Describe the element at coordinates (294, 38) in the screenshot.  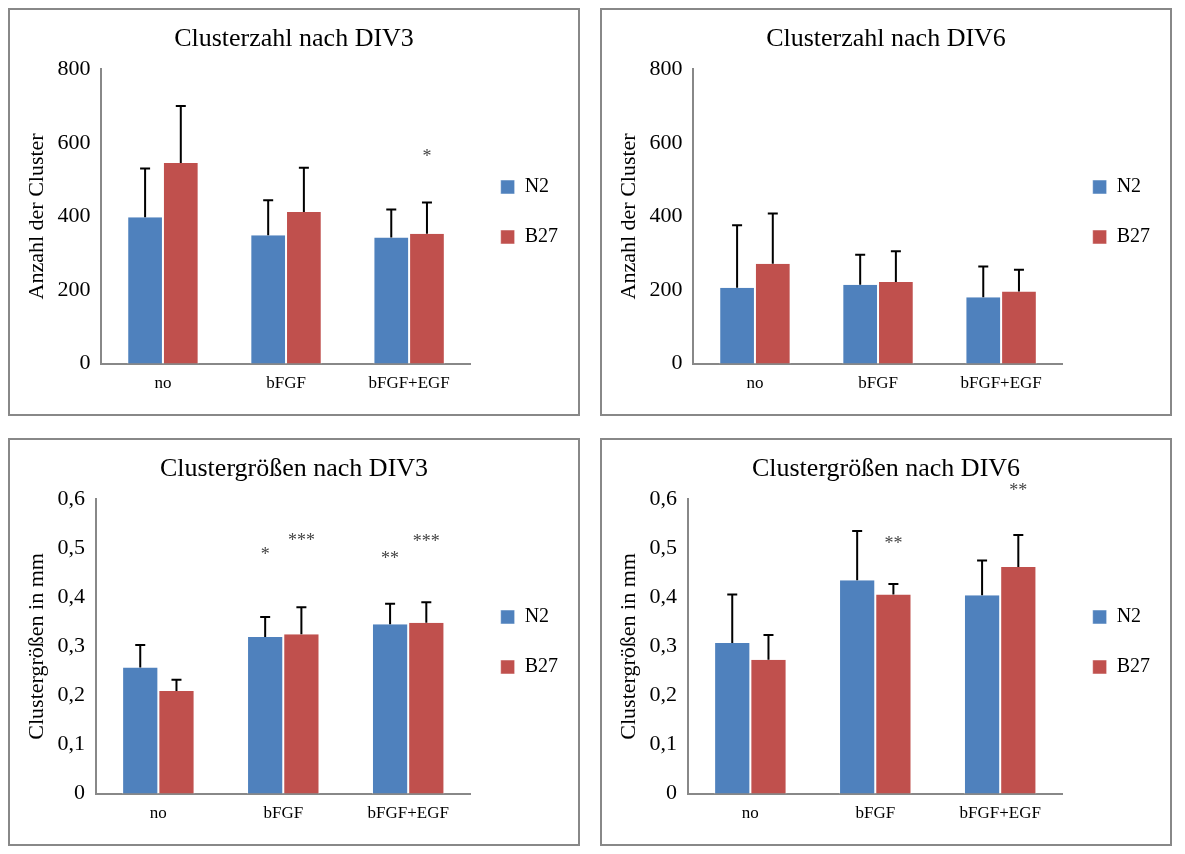
I see `chart-title: Clusterzahl nach DIV3` at that location.